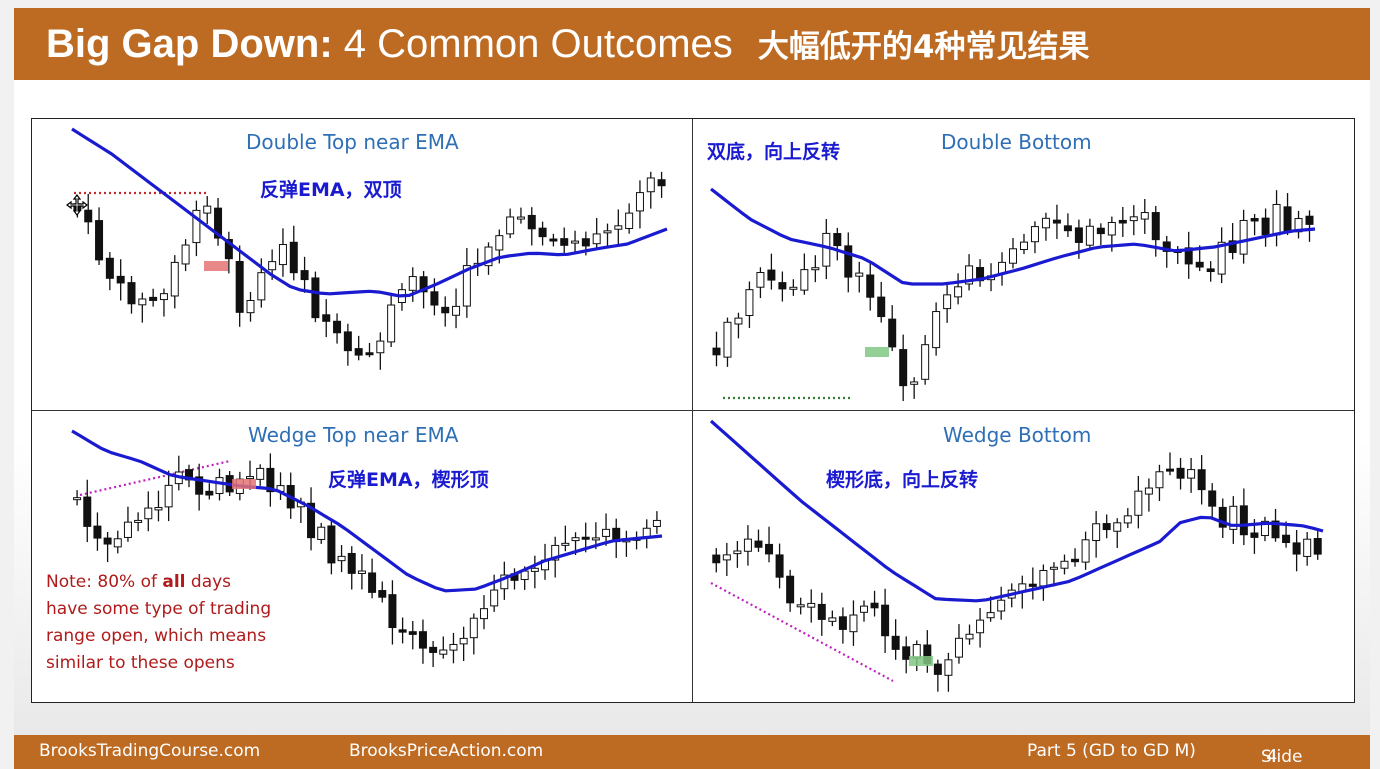 The width and height of the screenshot is (1380, 769). What do you see at coordinates (331, 190) in the screenshot?
I see `annotation-double-top: 反弹EMA，双顶` at bounding box center [331, 190].